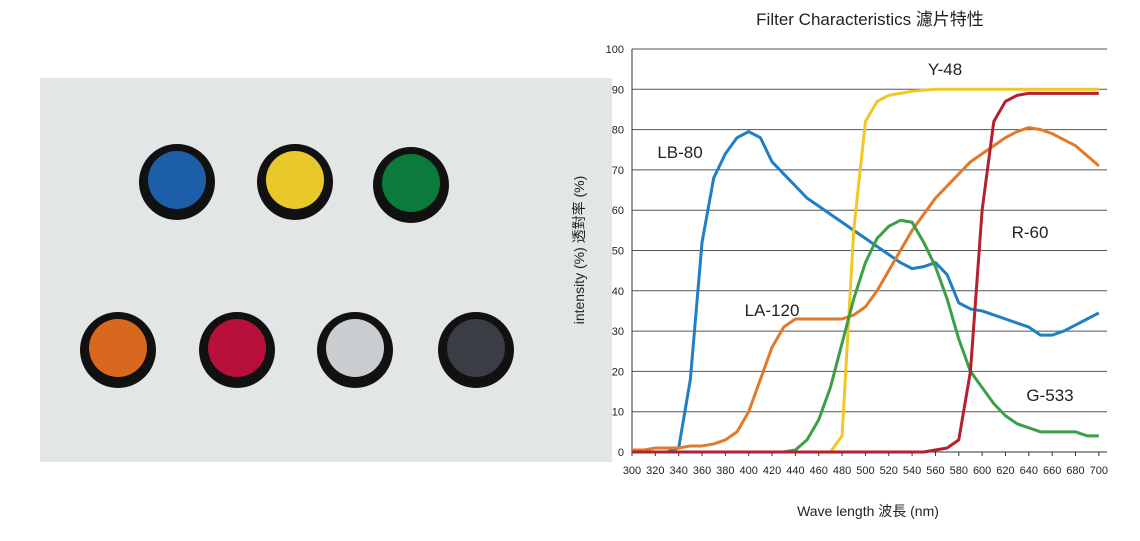 The height and width of the screenshot is (541, 1140). What do you see at coordinates (772, 471) in the screenshot?
I see `x-tick-label: 420` at bounding box center [772, 471].